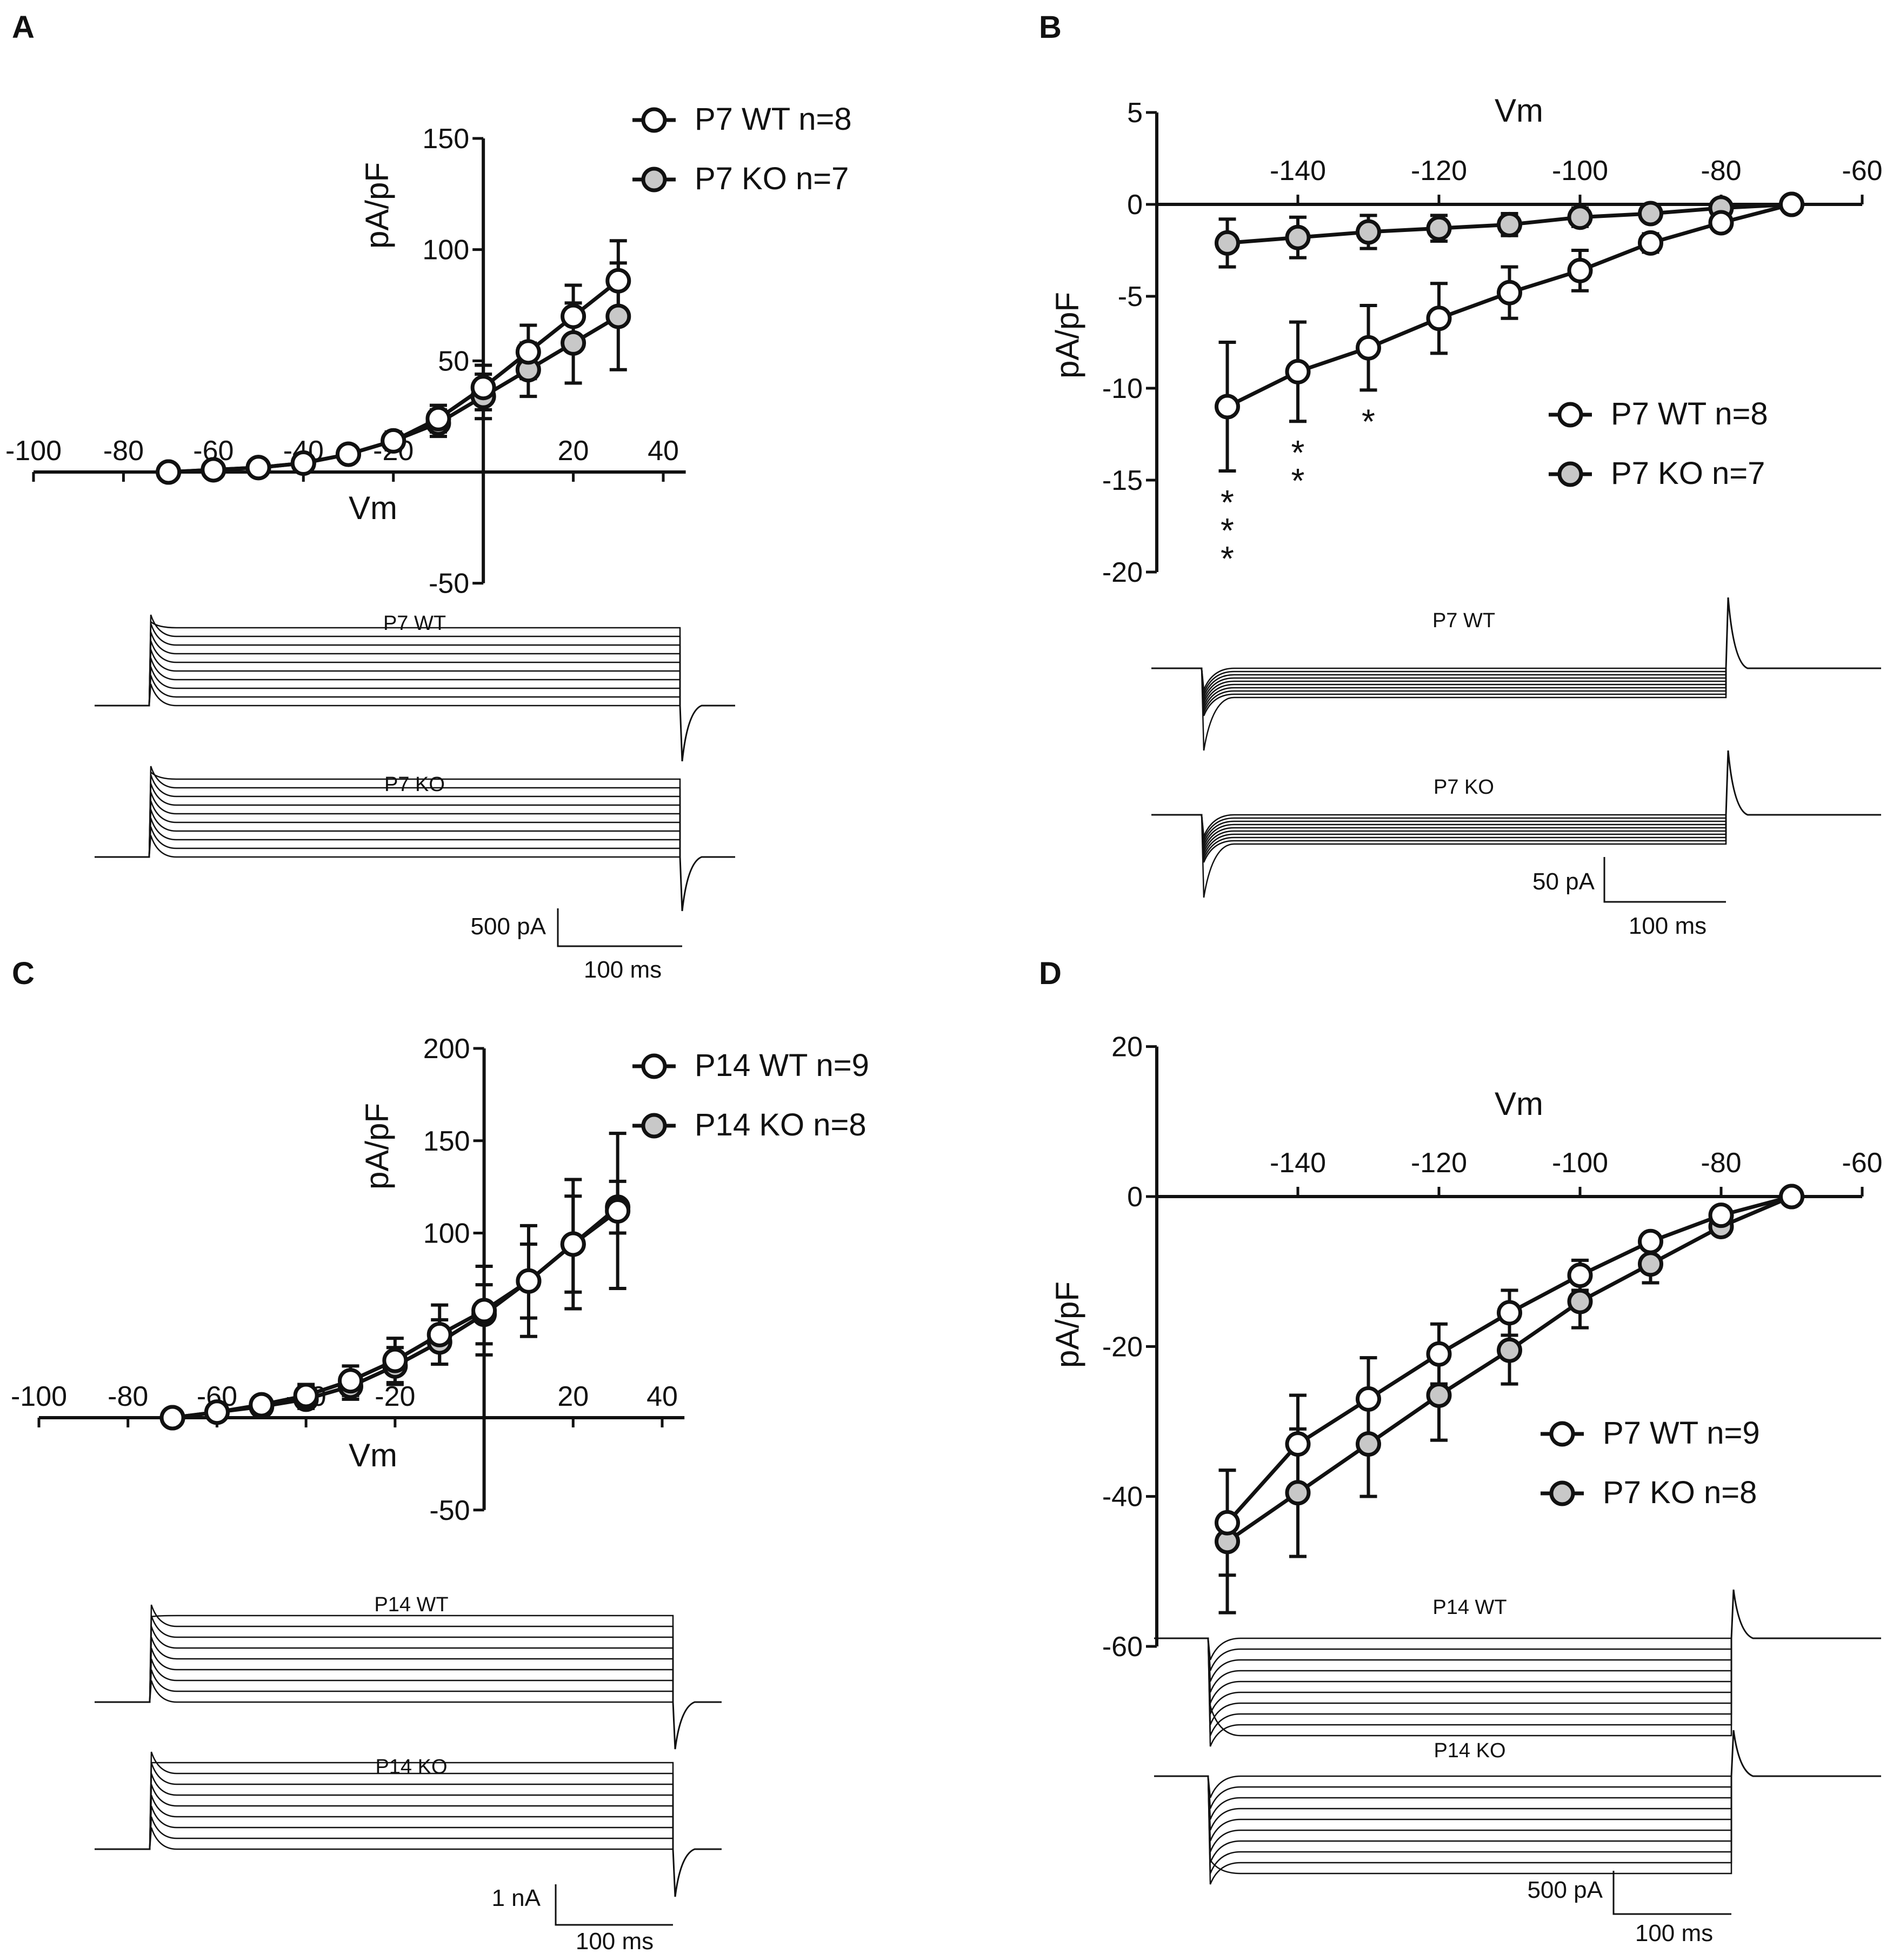 The image size is (1893, 1960). Describe the element at coordinates (1469, 1607) in the screenshot. I see `trace-label-top: P14 WT` at that location.